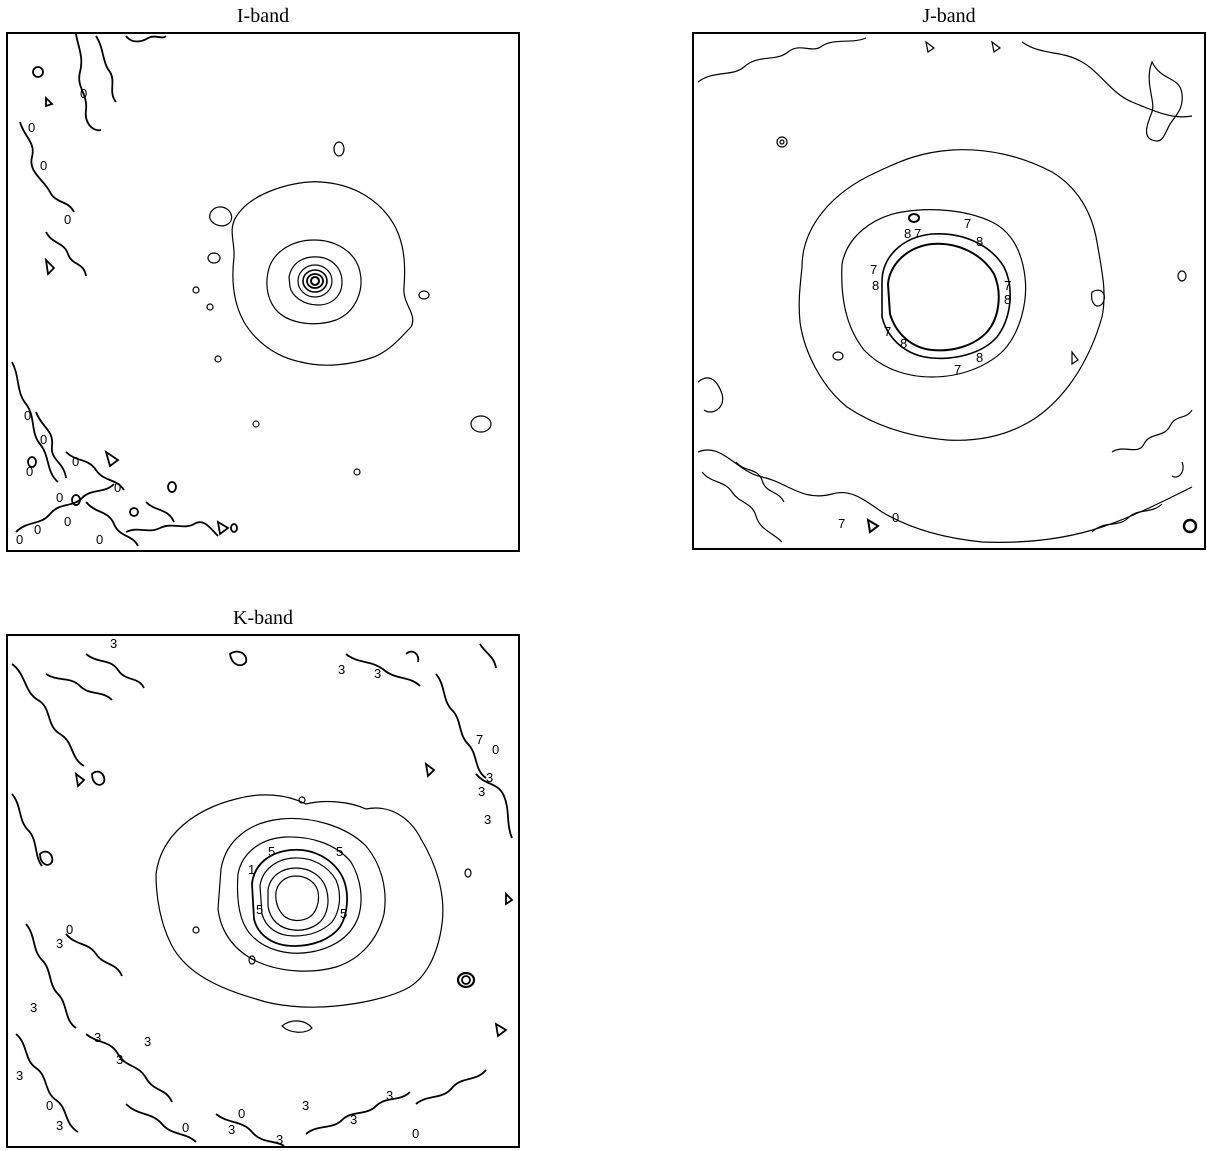 This screenshot has width=1207, height=1151. What do you see at coordinates (263, 618) in the screenshot?
I see `panel-title: K-band` at bounding box center [263, 618].